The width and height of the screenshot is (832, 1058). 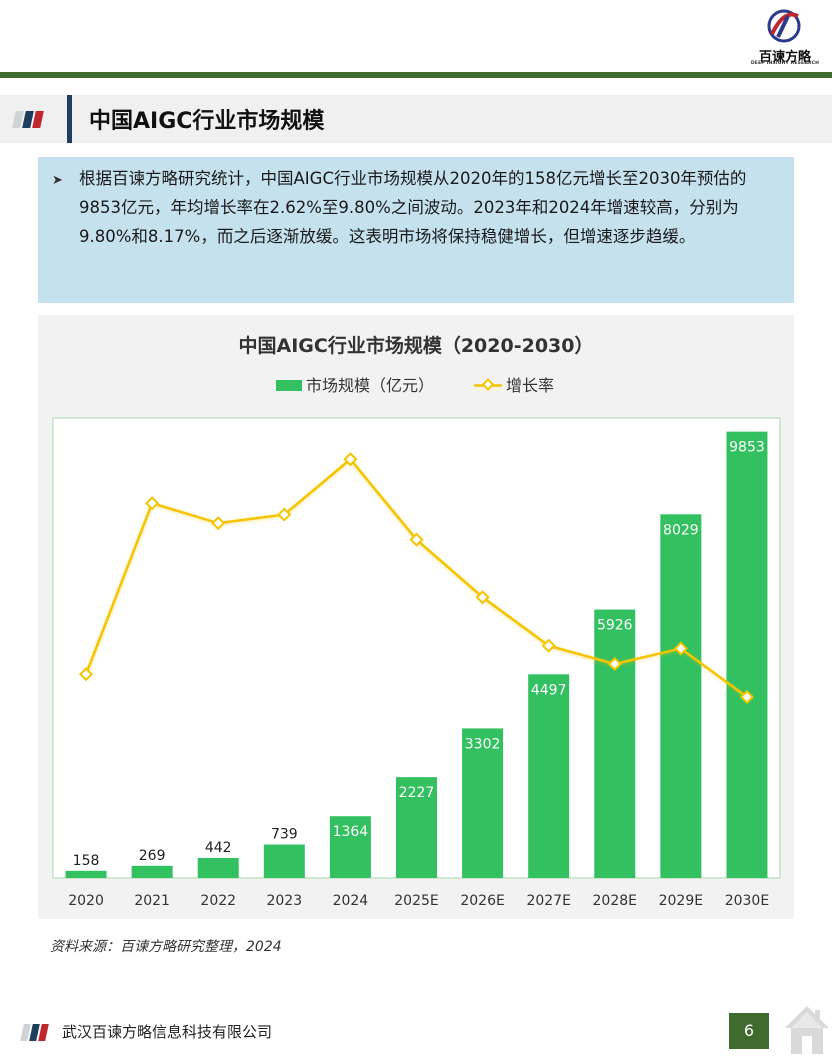 What do you see at coordinates (28, 120) in the screenshot?
I see `decorative-stripes` at bounding box center [28, 120].